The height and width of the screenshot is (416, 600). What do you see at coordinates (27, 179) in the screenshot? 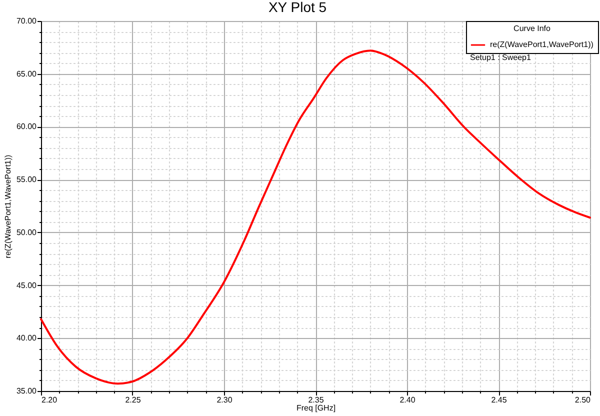
I see `y-tick-label: 55.00` at bounding box center [27, 179].